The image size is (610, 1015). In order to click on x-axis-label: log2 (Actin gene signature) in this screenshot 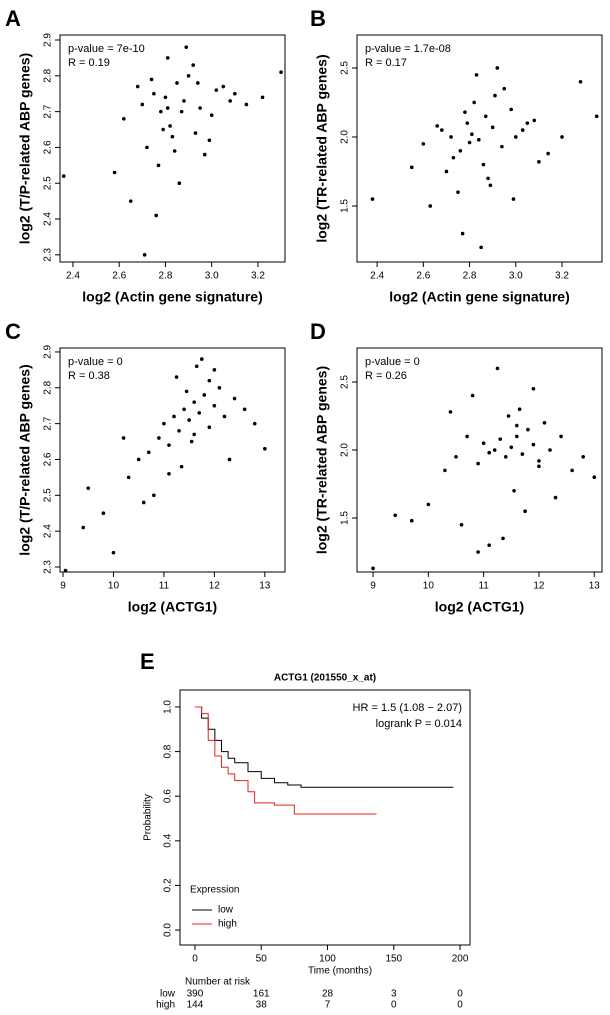, I will do `click(172, 297)`.